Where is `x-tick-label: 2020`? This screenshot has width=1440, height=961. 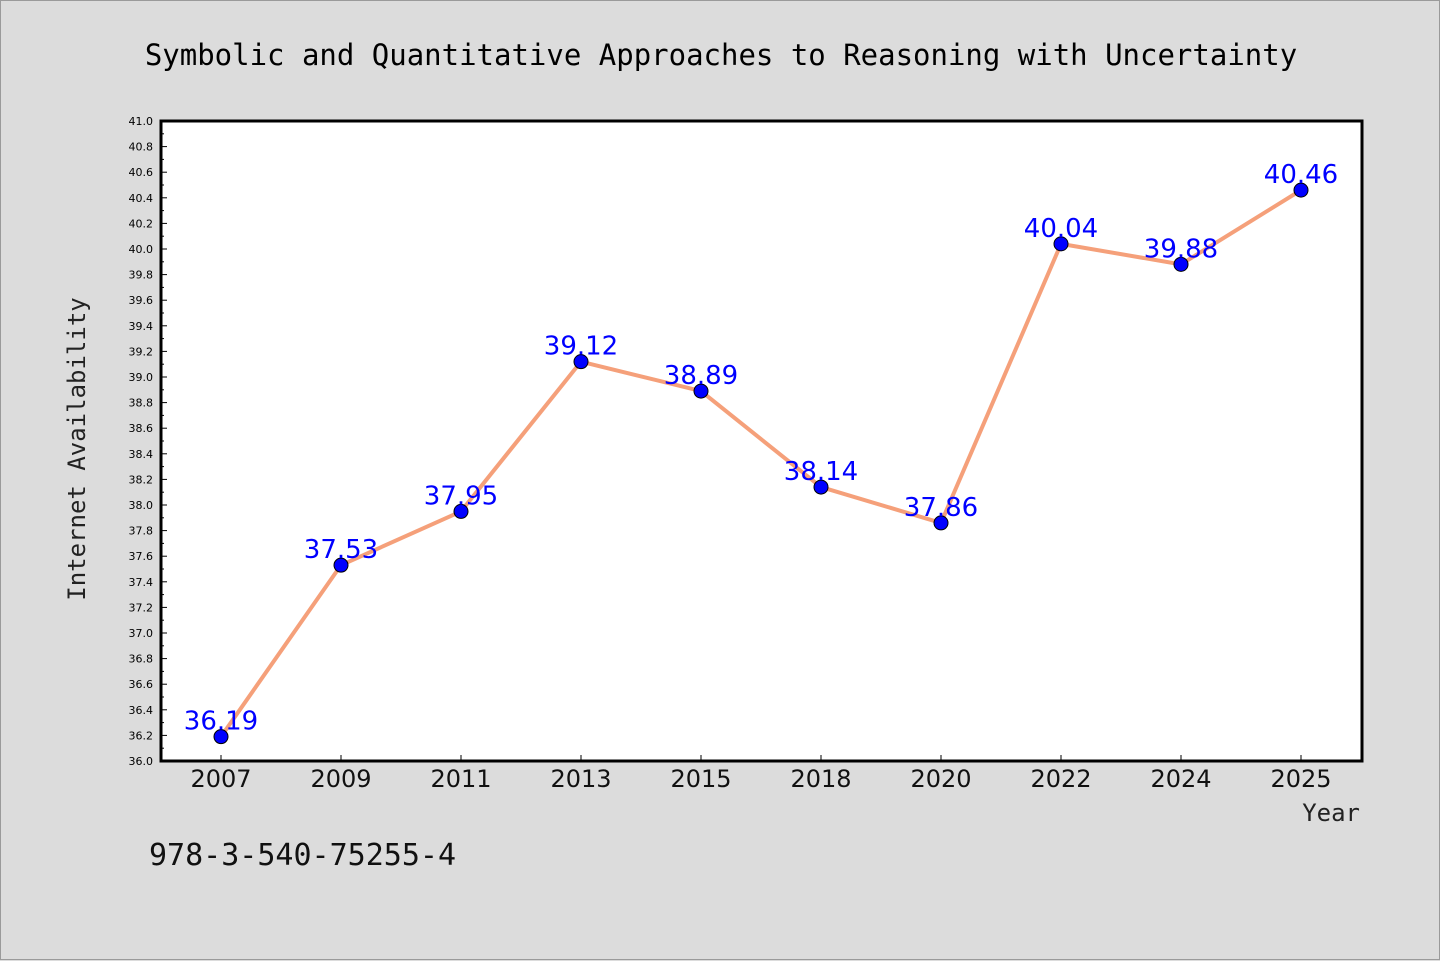 x-tick-label: 2020 is located at coordinates (940, 779).